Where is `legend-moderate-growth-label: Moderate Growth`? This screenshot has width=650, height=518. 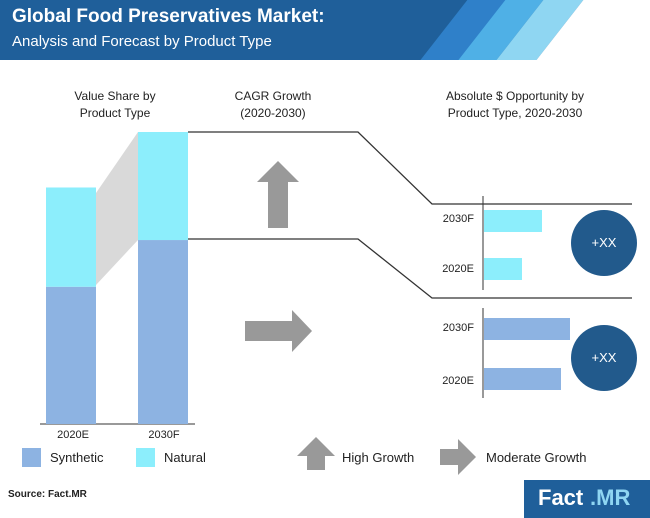 legend-moderate-growth-label: Moderate Growth is located at coordinates (536, 457).